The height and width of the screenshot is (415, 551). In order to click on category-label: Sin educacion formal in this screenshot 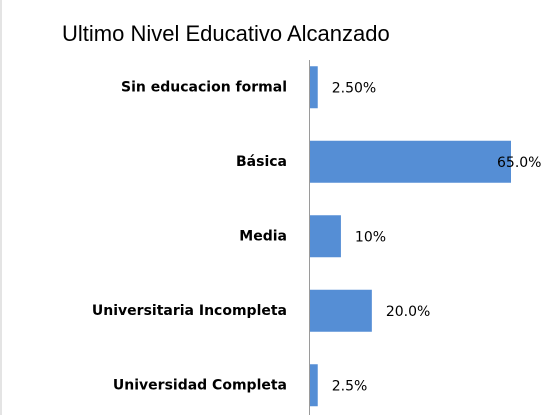, I will do `click(204, 87)`.